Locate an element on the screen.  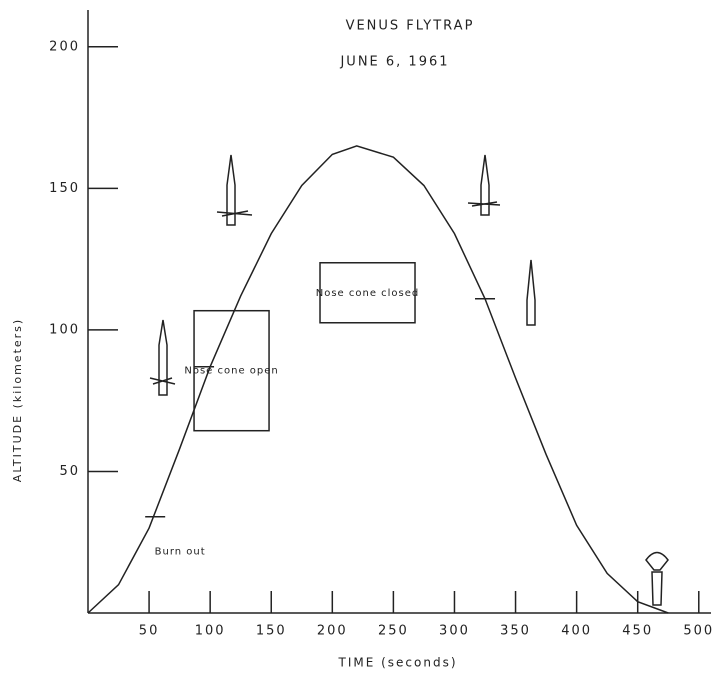
y-tick-label: 150 is located at coordinates (64, 188).